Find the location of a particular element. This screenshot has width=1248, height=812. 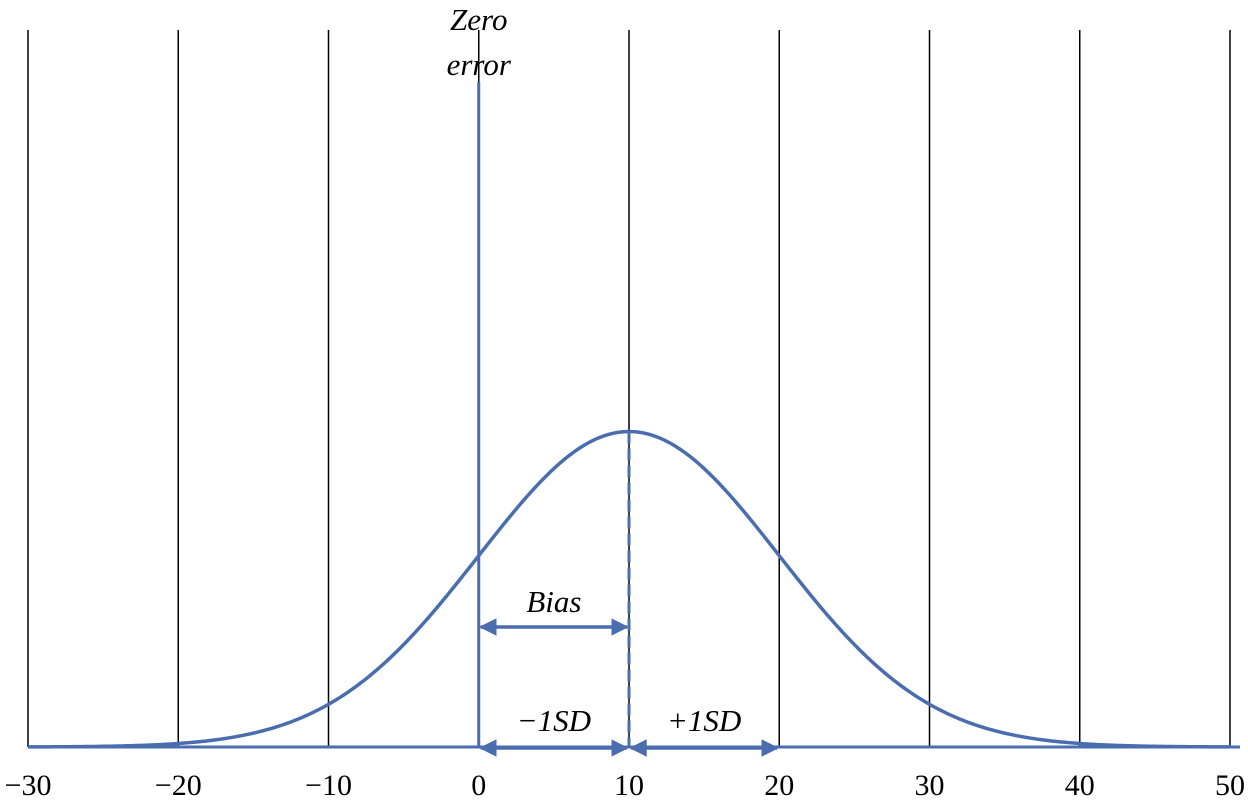

bias-label: Bias is located at coordinates (553, 601).